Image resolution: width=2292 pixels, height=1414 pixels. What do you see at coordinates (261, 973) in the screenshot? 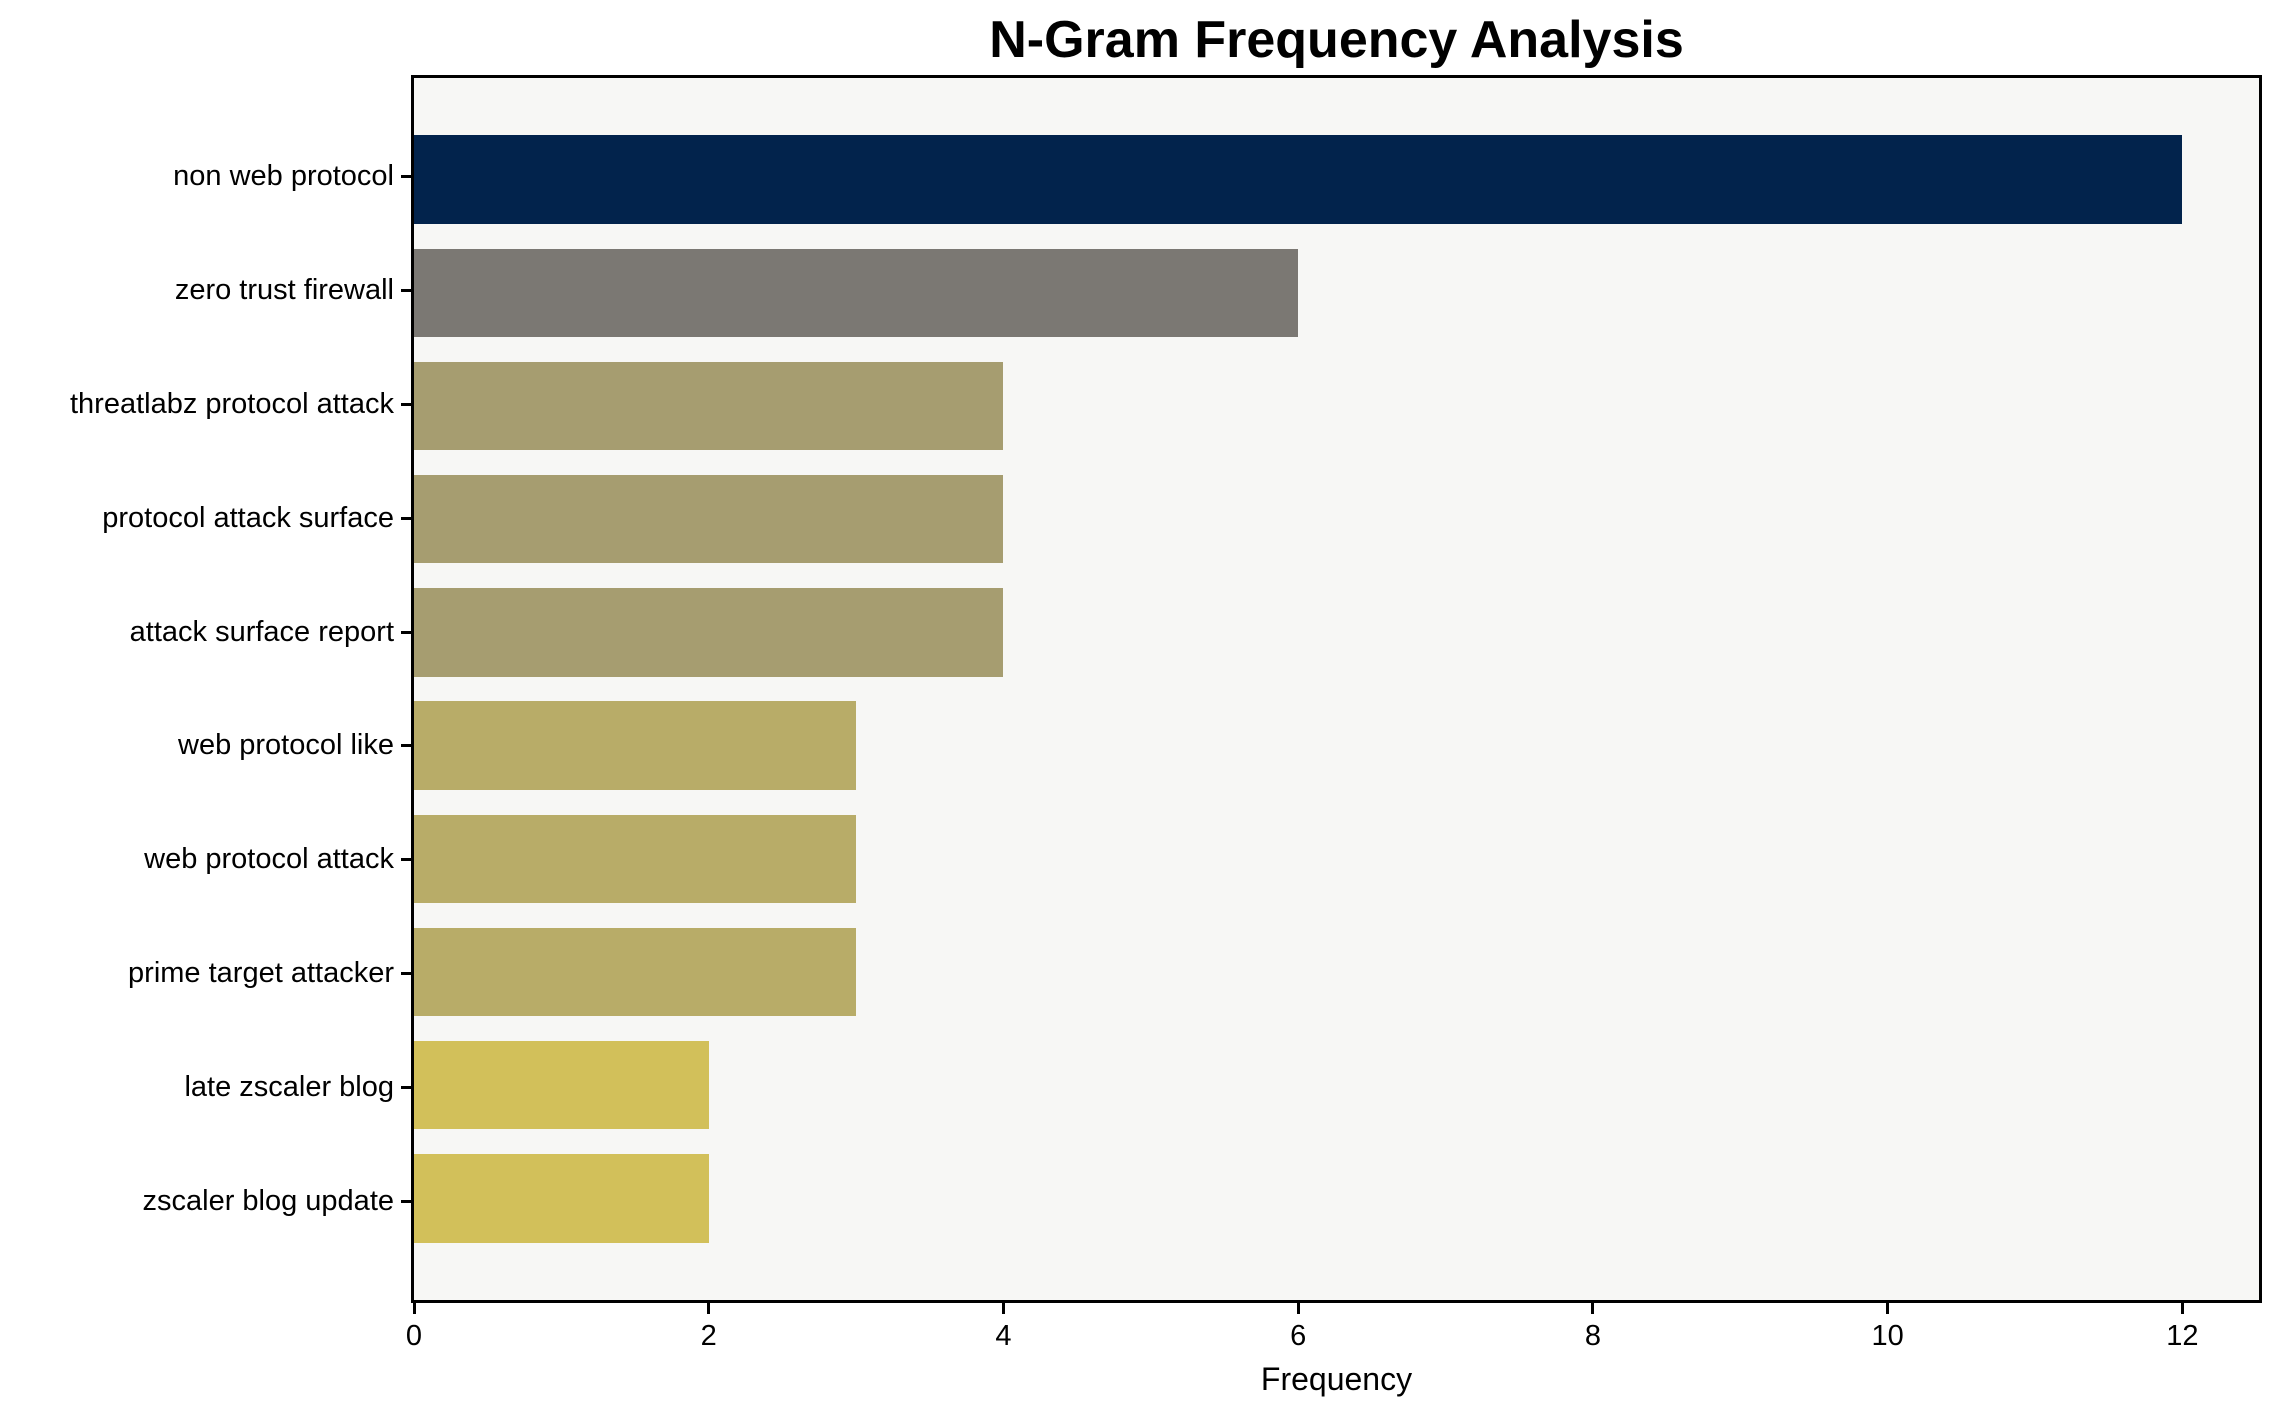
I see `y-tick-label: prime target attacker` at bounding box center [261, 973].